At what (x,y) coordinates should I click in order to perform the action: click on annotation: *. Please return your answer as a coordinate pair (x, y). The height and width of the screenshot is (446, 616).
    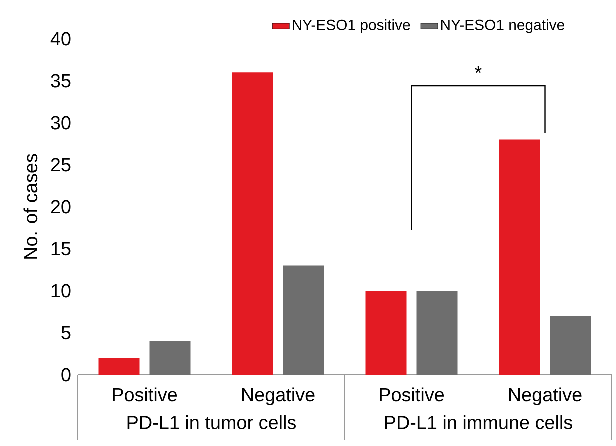
    Looking at the image, I should click on (478, 70).